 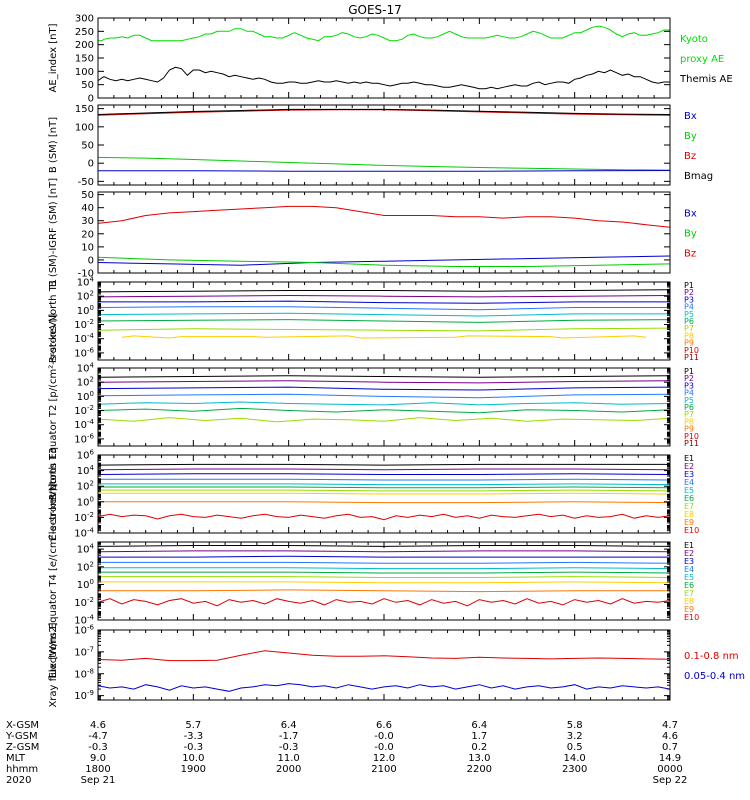 What do you see at coordinates (689, 569) in the screenshot?
I see `legend-entry: E4` at bounding box center [689, 569].